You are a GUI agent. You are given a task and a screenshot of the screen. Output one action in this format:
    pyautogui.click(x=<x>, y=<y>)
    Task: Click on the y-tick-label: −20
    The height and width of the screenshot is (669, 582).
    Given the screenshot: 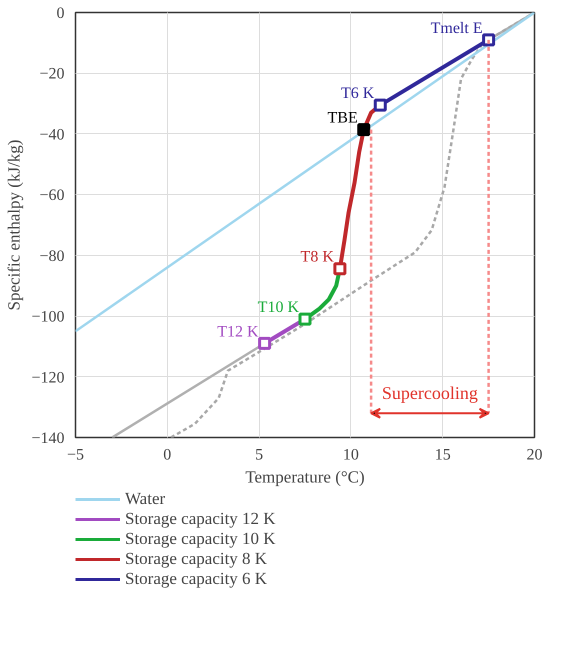 What is the action you would take?
    pyautogui.click(x=52, y=74)
    